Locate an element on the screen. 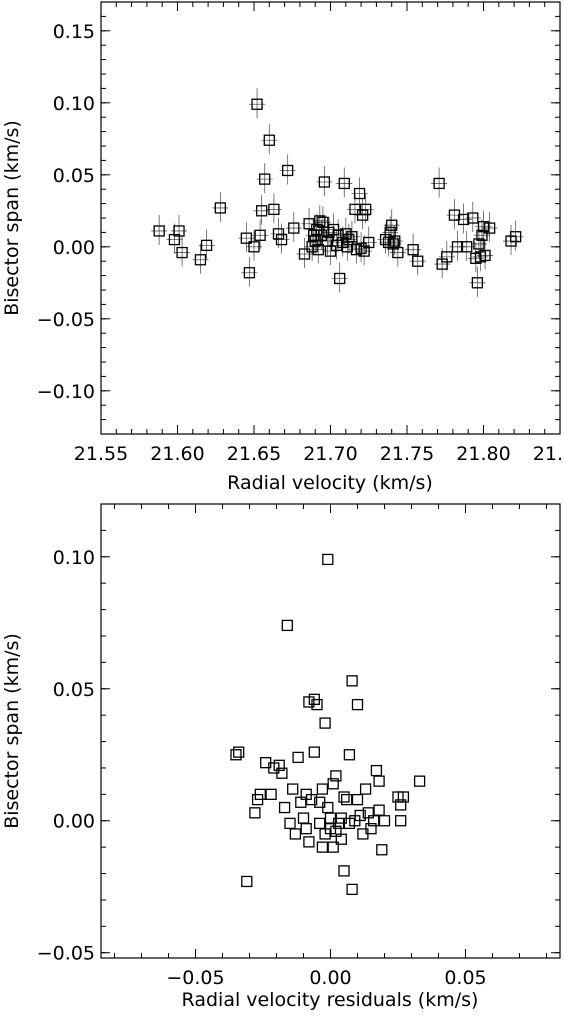  top-x-axis-label: Radial velocity (km/s) is located at coordinates (330, 483).